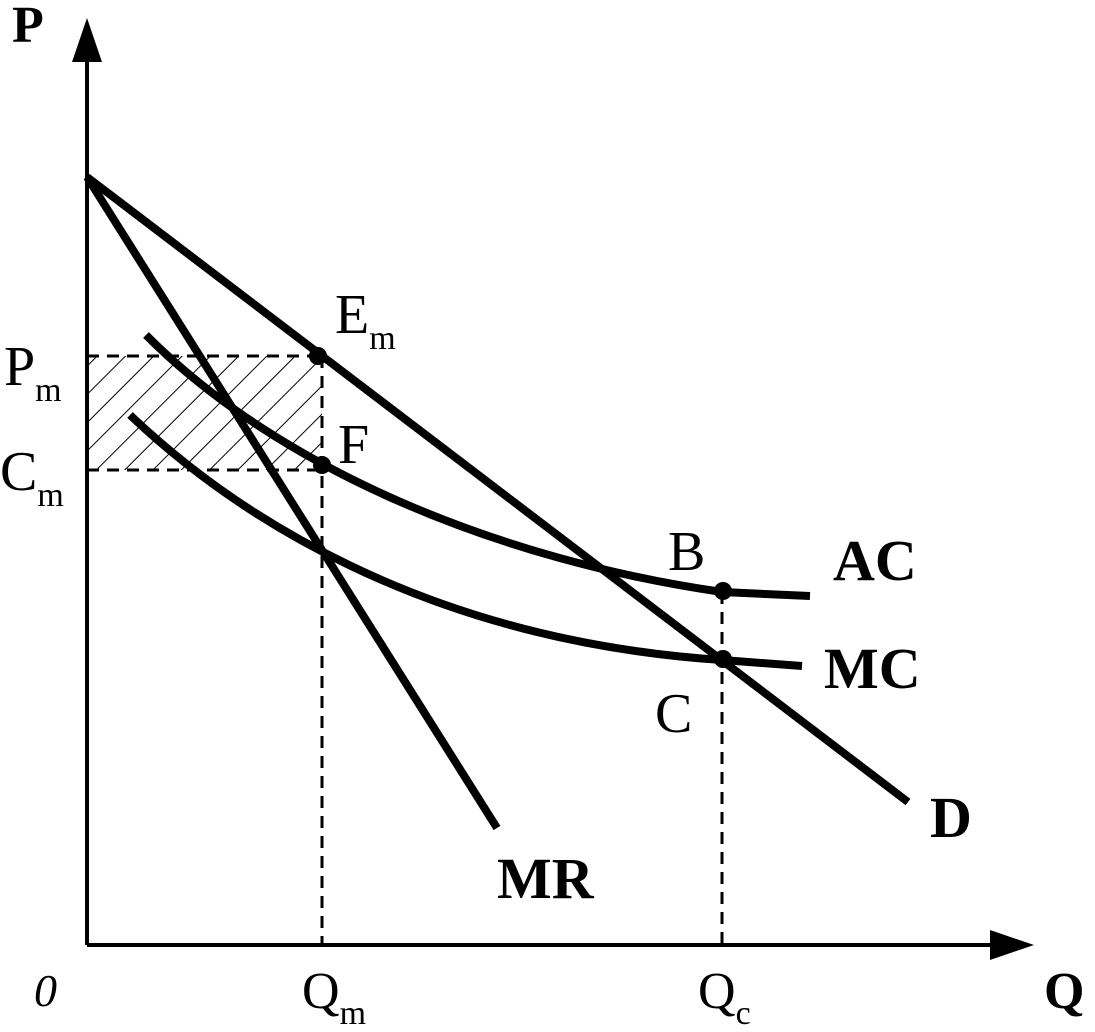 This screenshot has width=1095, height=1032. I want to click on em-label: Em, so click(365, 320).